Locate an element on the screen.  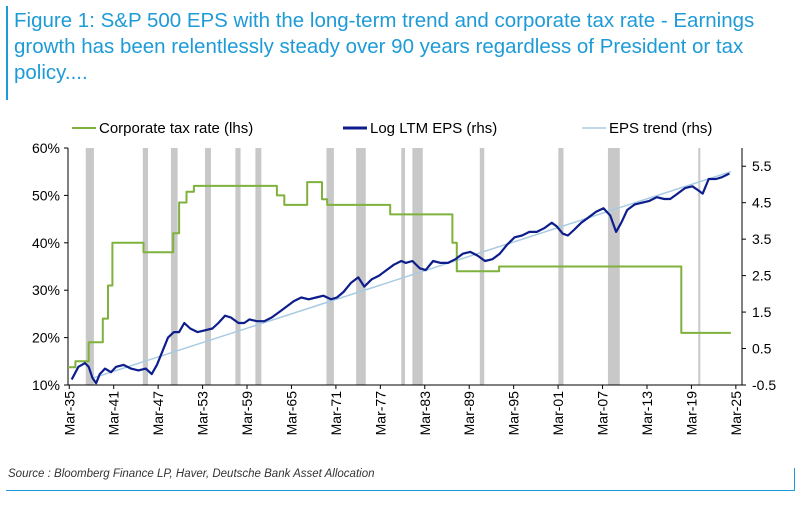
x-tick-label: Mar-41 is located at coordinates (114, 413).